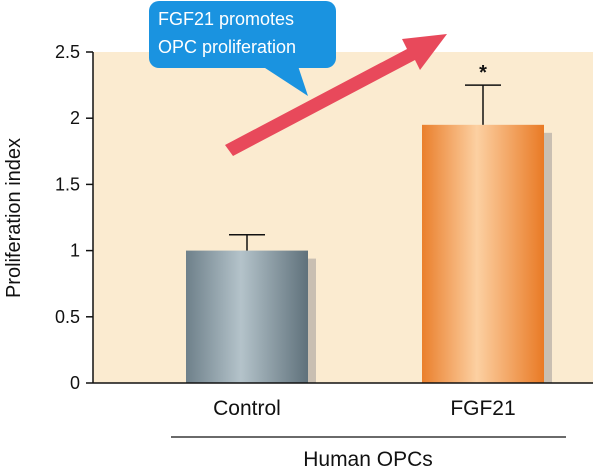 Image resolution: width=593 pixels, height=476 pixels. I want to click on callout-pointer, so click(285, 81).